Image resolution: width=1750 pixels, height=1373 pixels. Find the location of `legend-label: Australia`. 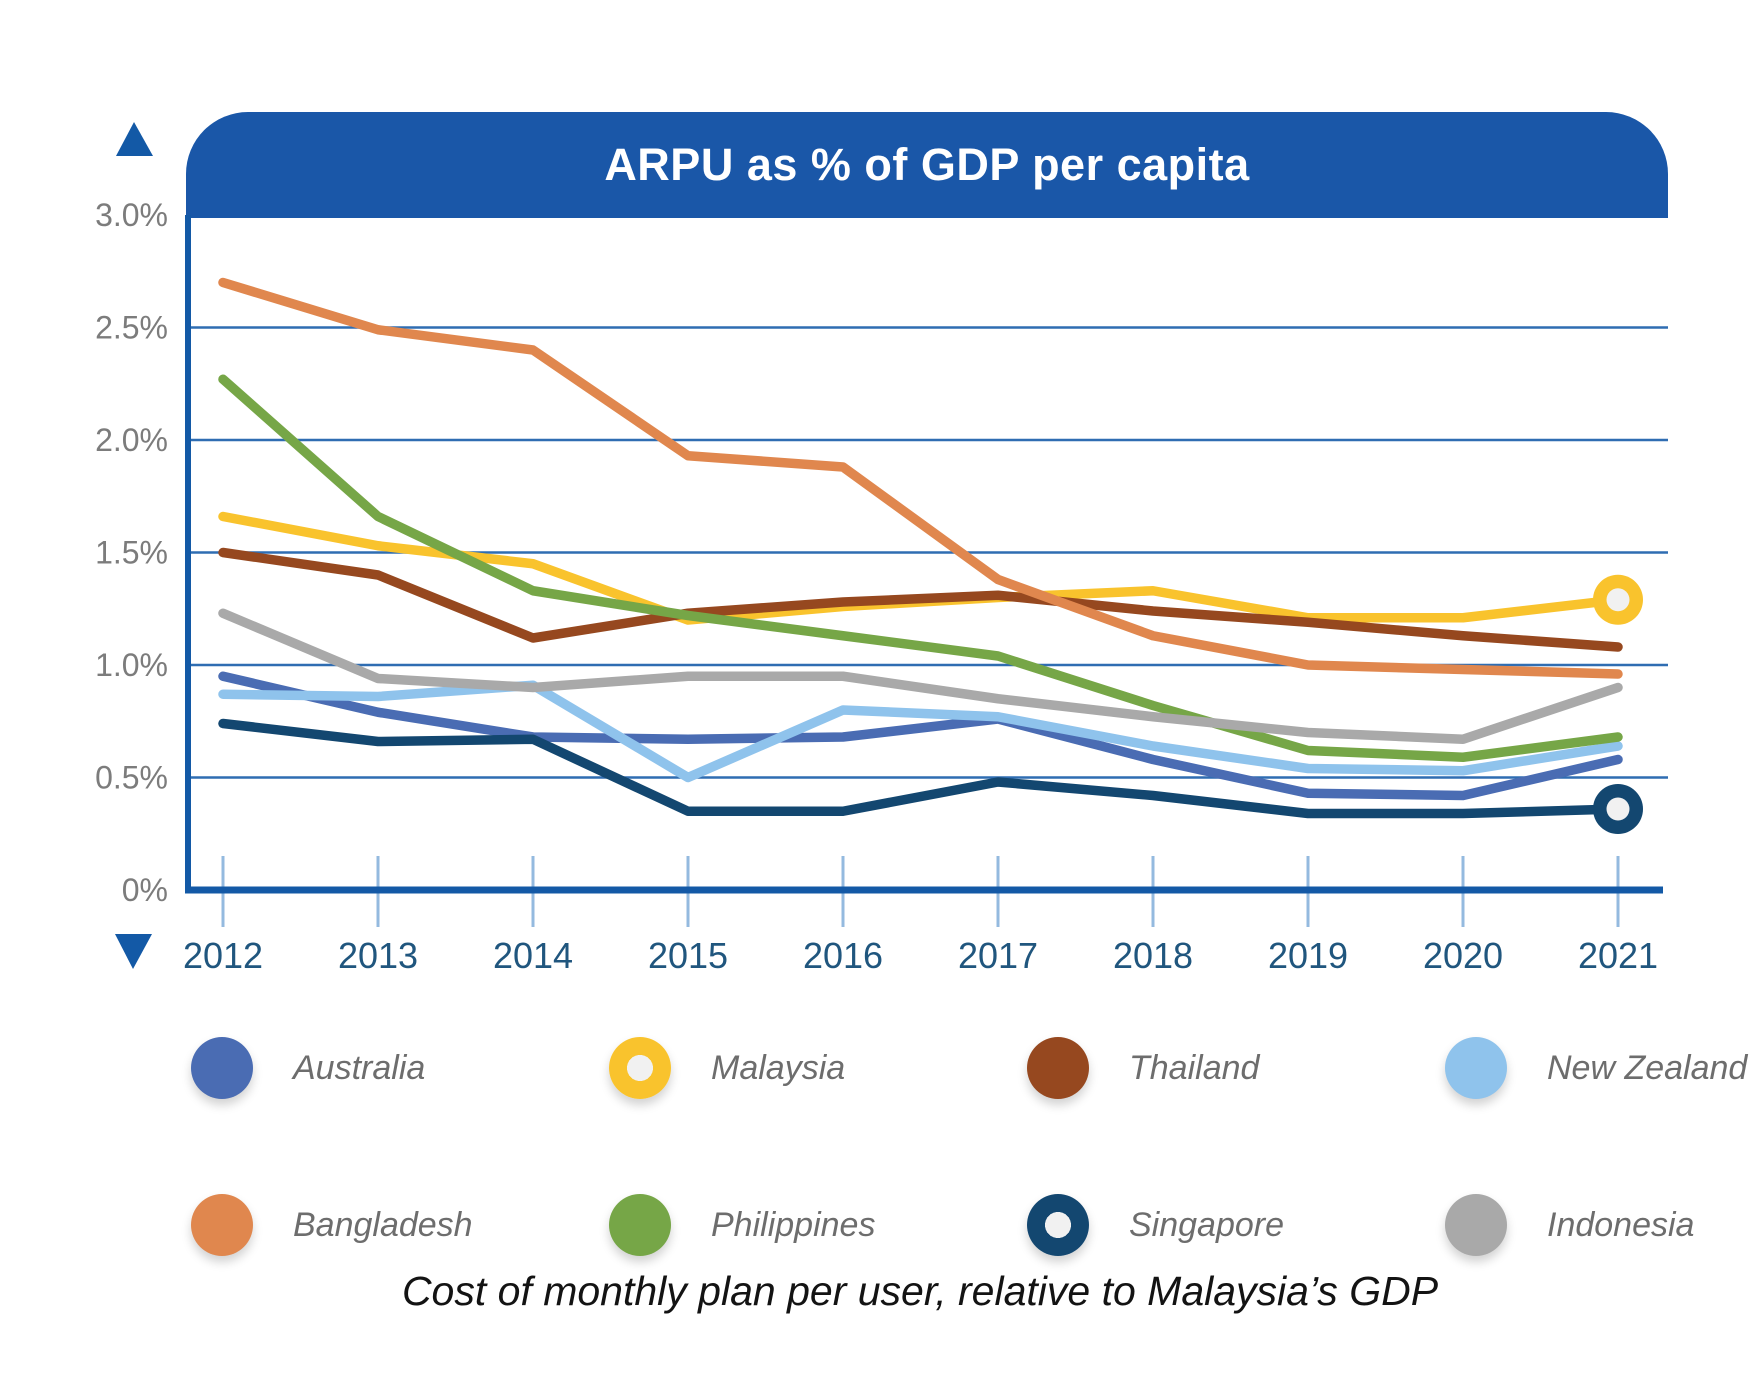

legend-label: Australia is located at coordinates (359, 1067).